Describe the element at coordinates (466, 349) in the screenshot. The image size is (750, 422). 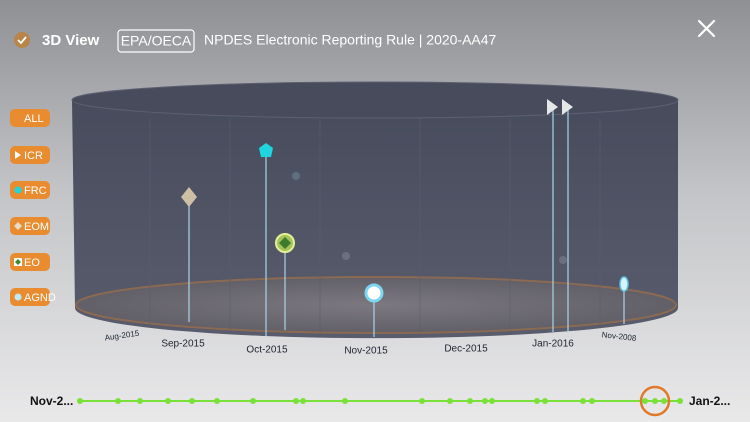
I see `axis-label: Dec-2015` at that location.